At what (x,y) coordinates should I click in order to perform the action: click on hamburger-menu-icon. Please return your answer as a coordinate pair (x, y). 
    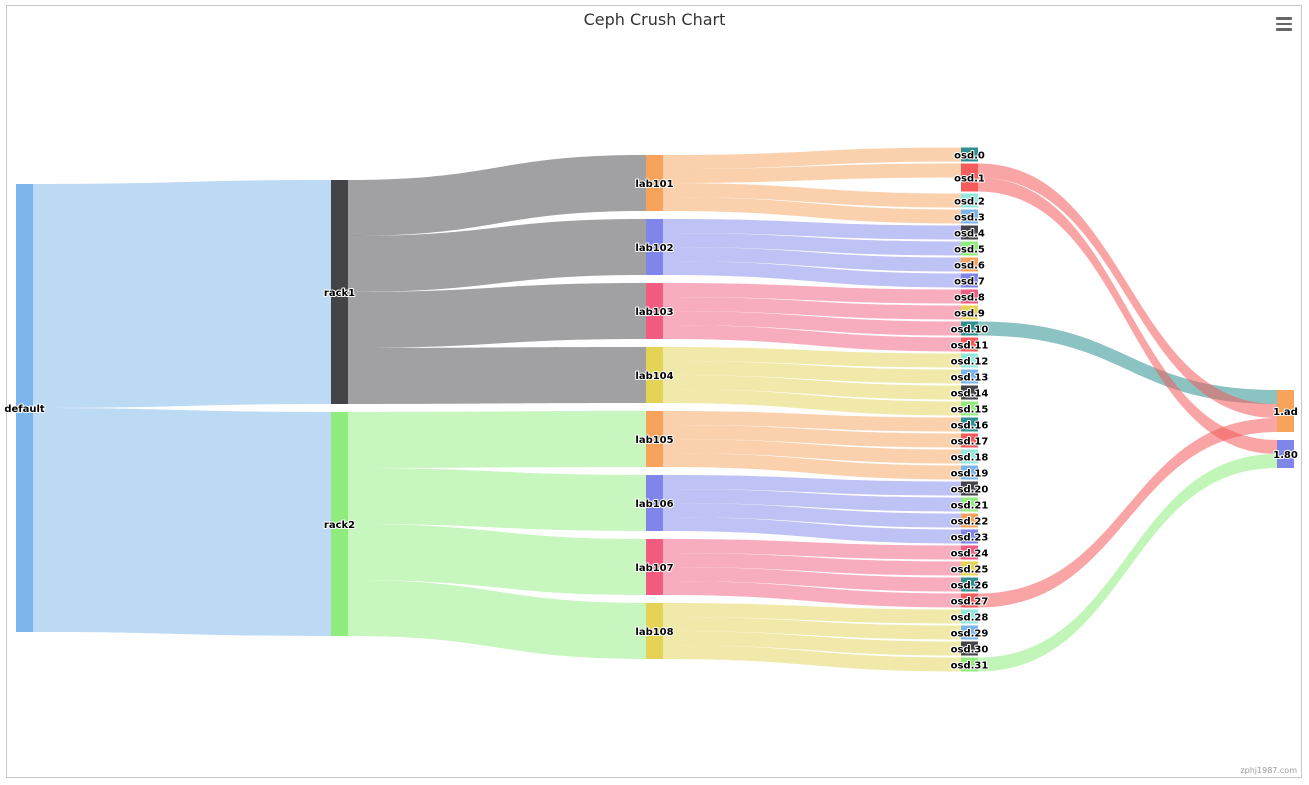
    Looking at the image, I should click on (1284, 24).